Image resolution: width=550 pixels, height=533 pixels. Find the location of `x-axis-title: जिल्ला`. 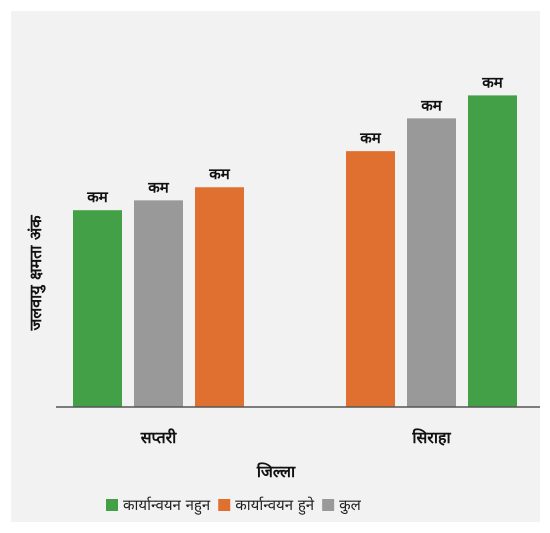

x-axis-title: जिल्ला is located at coordinates (276, 471).